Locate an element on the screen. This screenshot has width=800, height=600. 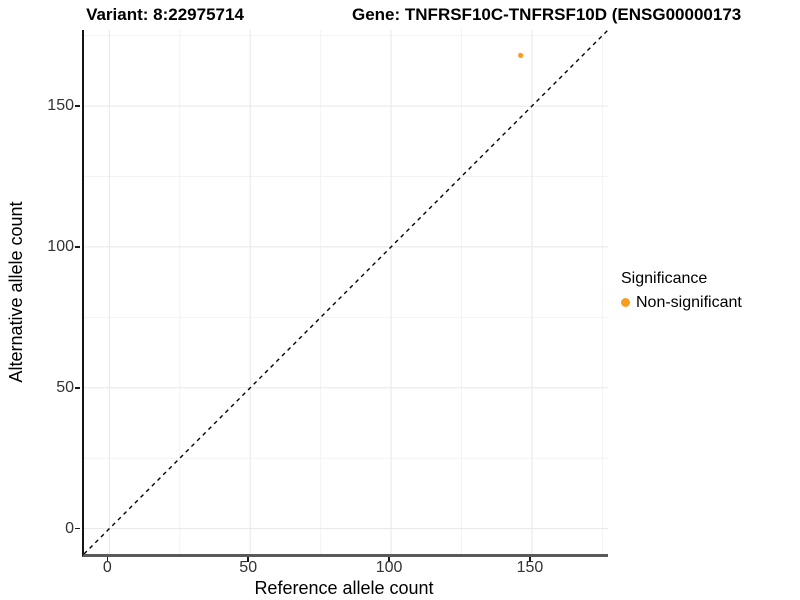
legend-item-label: Non-significant is located at coordinates (689, 302).